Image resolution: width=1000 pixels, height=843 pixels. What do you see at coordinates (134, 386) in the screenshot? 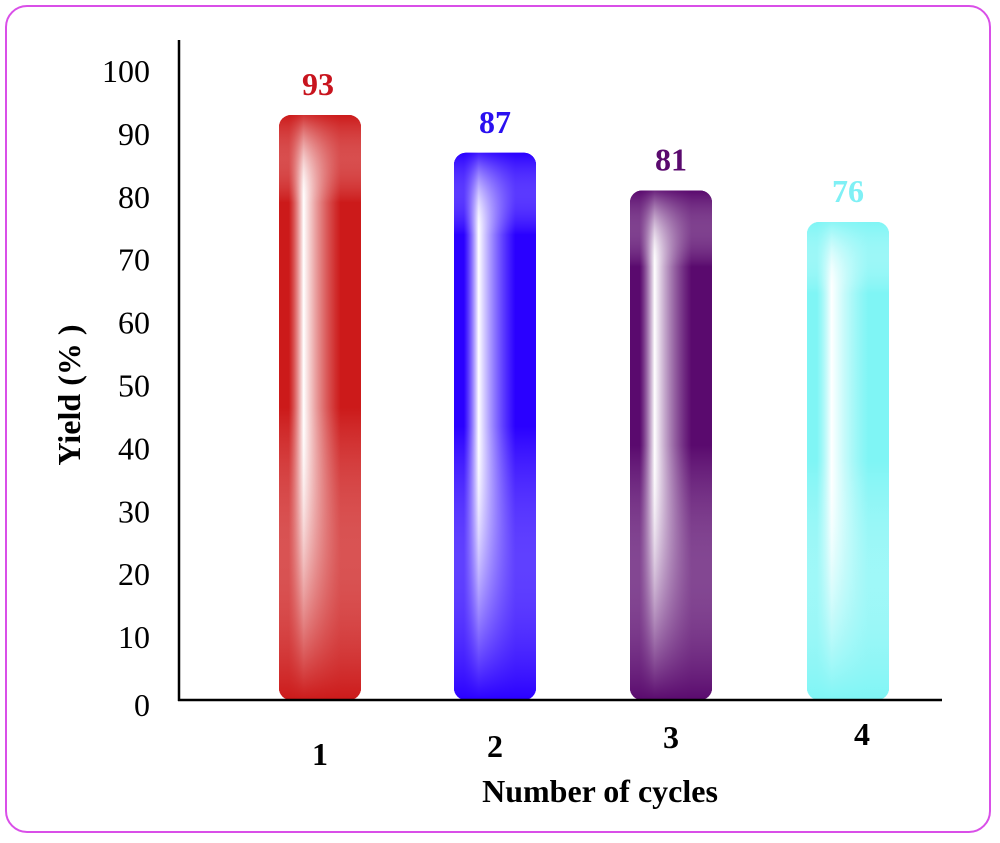
I see `y-tick-label: 50` at bounding box center [134, 386].